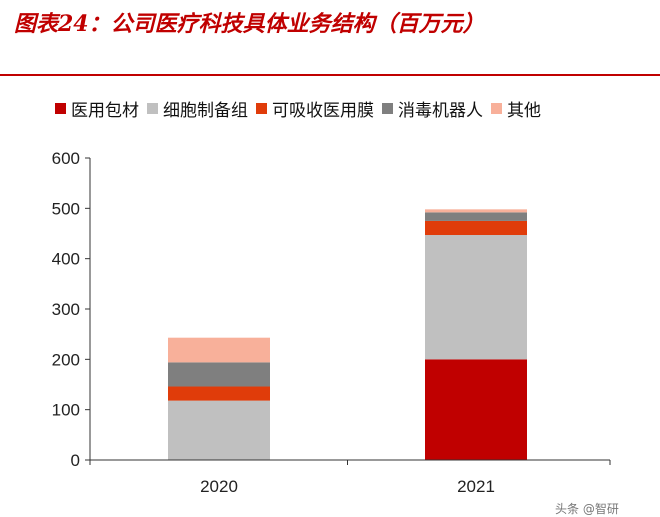  I want to click on legend-label: 其他, so click(524, 111).